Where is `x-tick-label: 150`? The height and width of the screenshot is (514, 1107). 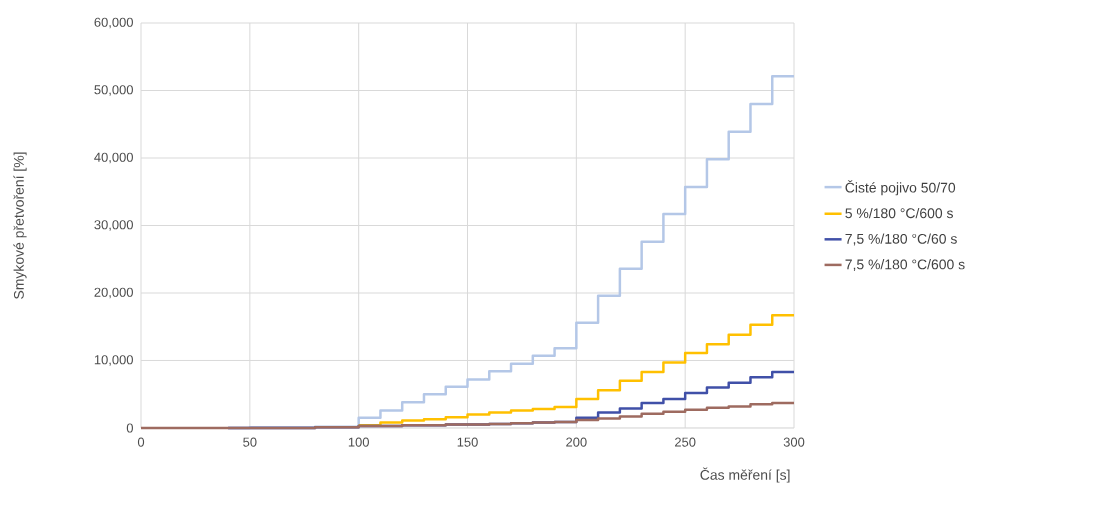
x-tick-label: 150 is located at coordinates (467, 442).